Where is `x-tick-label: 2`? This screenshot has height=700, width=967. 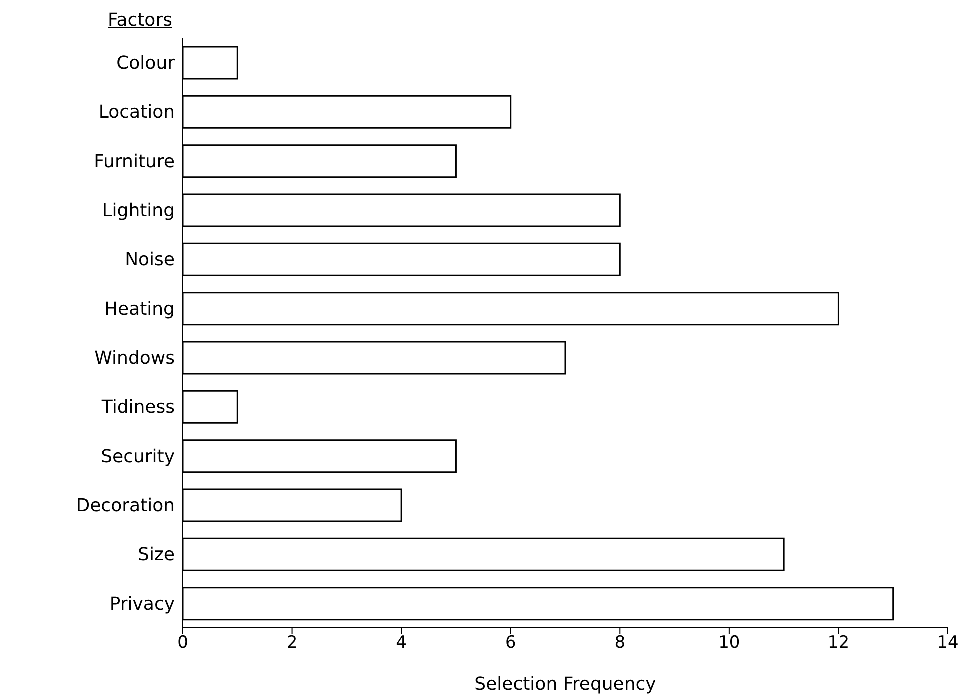
x-tick-label: 2 is located at coordinates (292, 643).